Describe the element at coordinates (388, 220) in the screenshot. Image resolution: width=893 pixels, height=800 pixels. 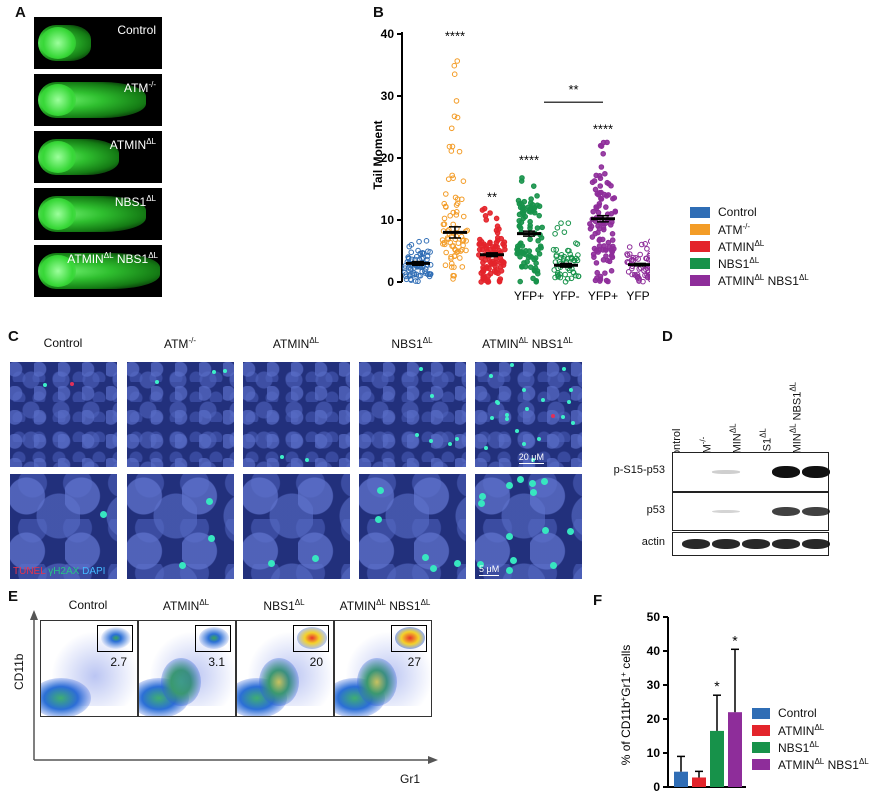
I see `y-tick-label: 10` at that location.